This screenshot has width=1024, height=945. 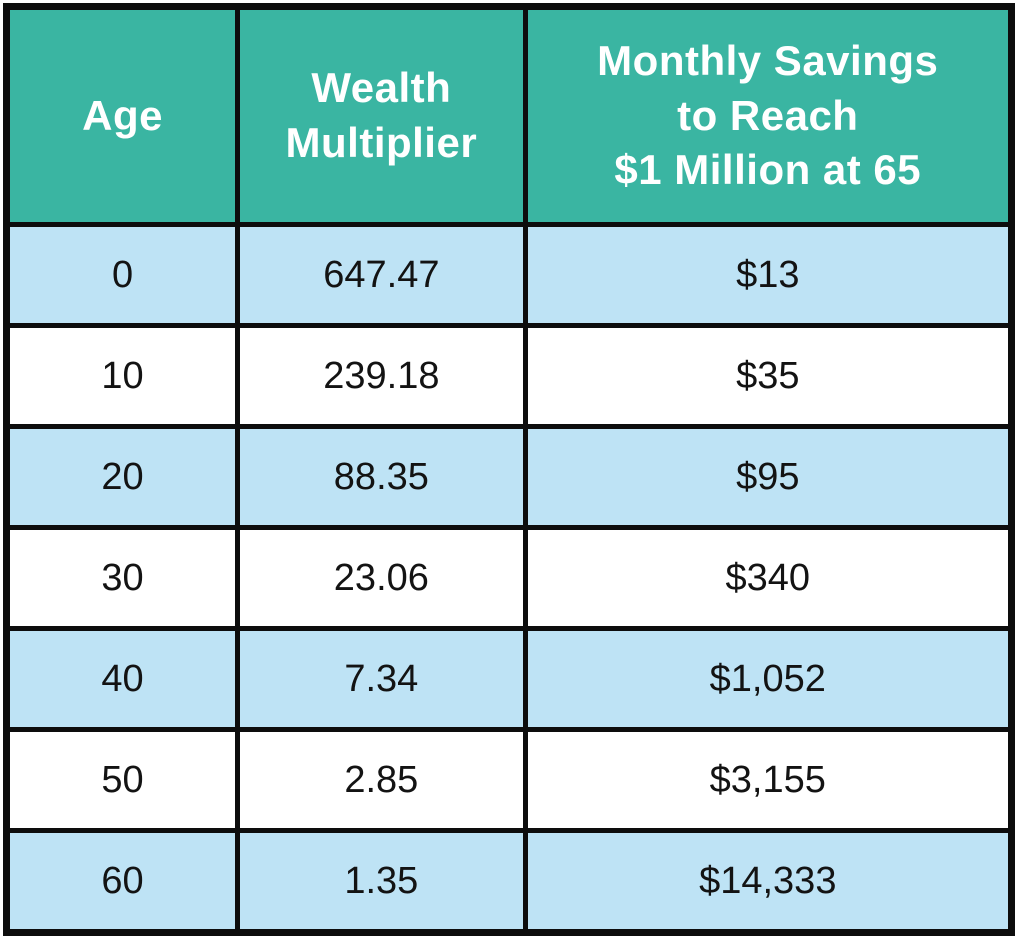 What do you see at coordinates (381, 881) in the screenshot?
I see `multiplier-cell: 1.35` at bounding box center [381, 881].